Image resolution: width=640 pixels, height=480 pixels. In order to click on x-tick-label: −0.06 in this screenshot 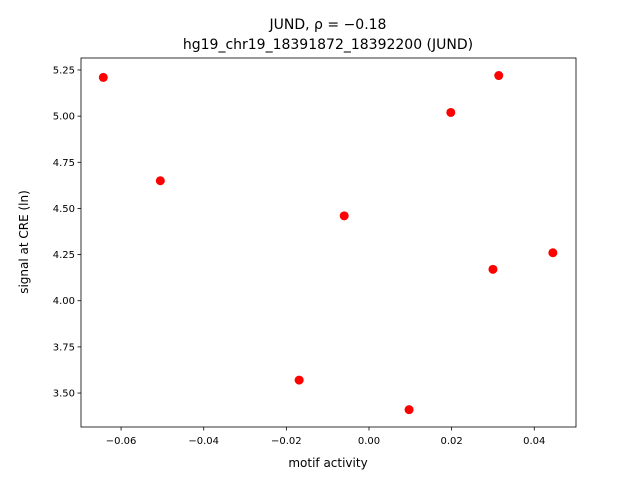, I will do `click(121, 441)`.